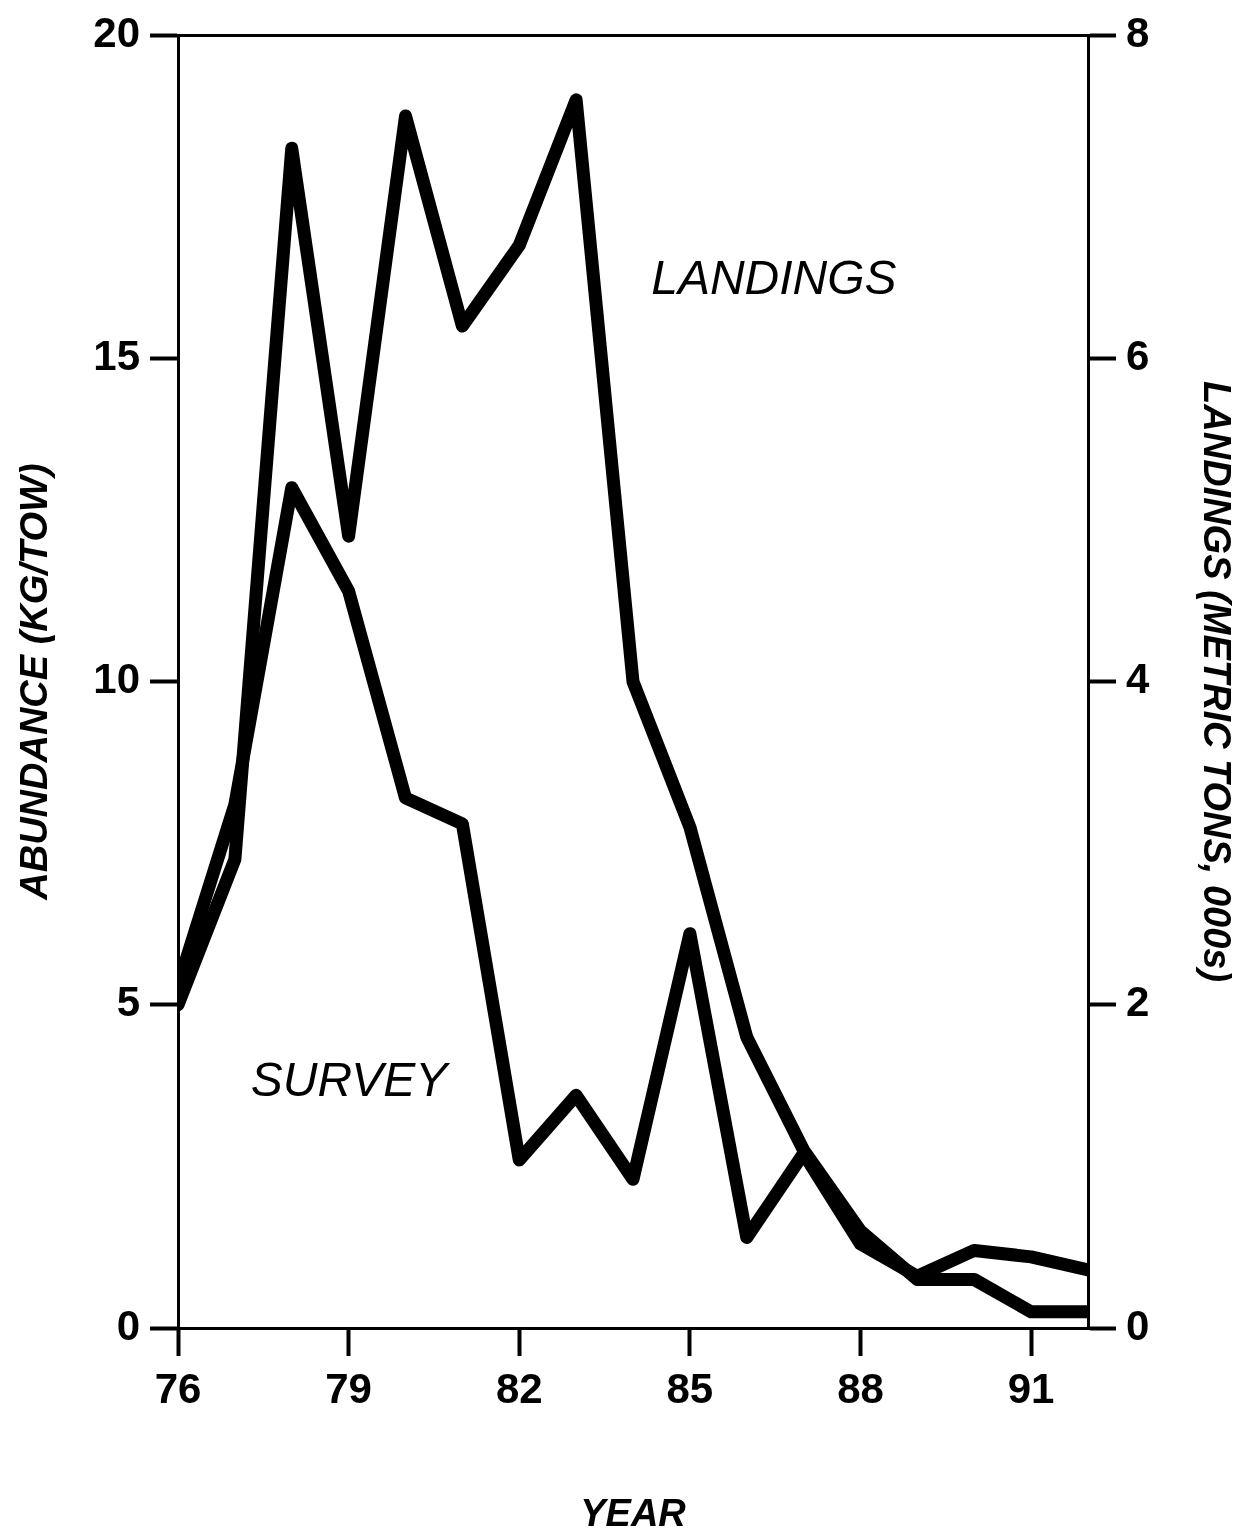 Image resolution: width=1237 pixels, height=1538 pixels. What do you see at coordinates (1216, 682) in the screenshot?
I see `y2-axis-title: LANDINGS (METRIC TONS, 000s)` at bounding box center [1216, 682].